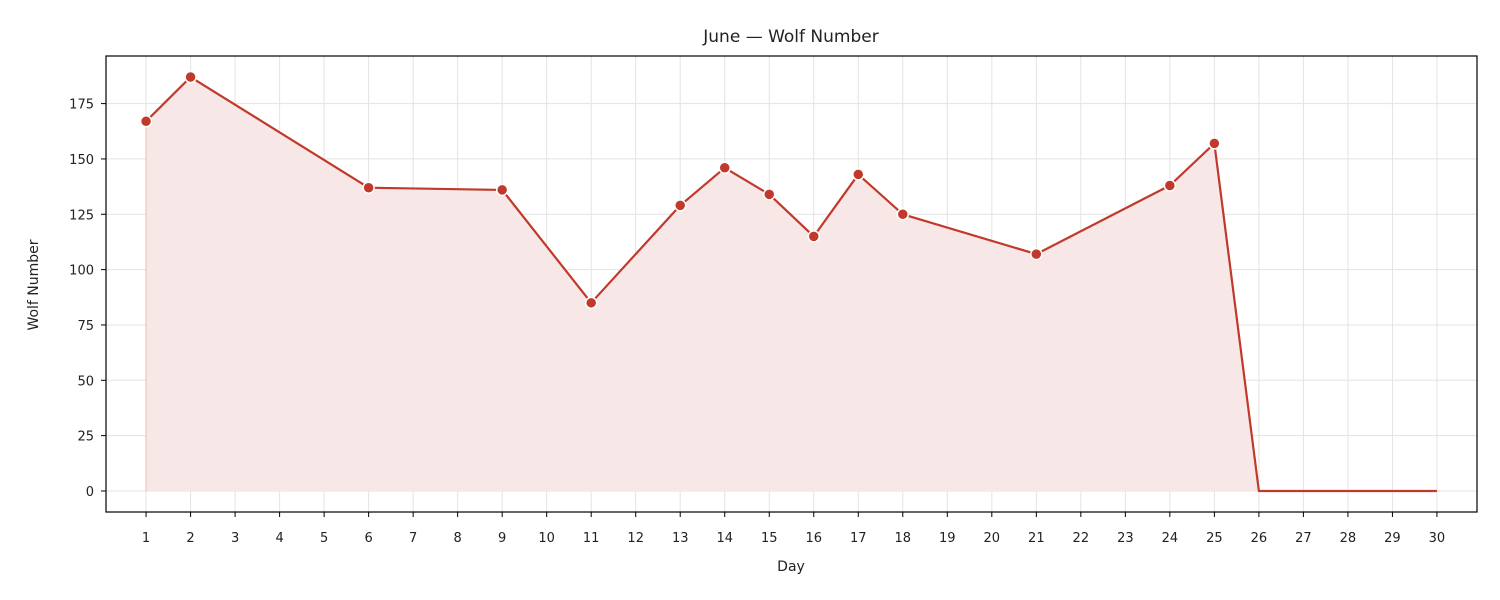 Image resolution: width=1500 pixels, height=600 pixels. Describe the element at coordinates (1348, 538) in the screenshot. I see `x-tick-label-28: 28` at that location.